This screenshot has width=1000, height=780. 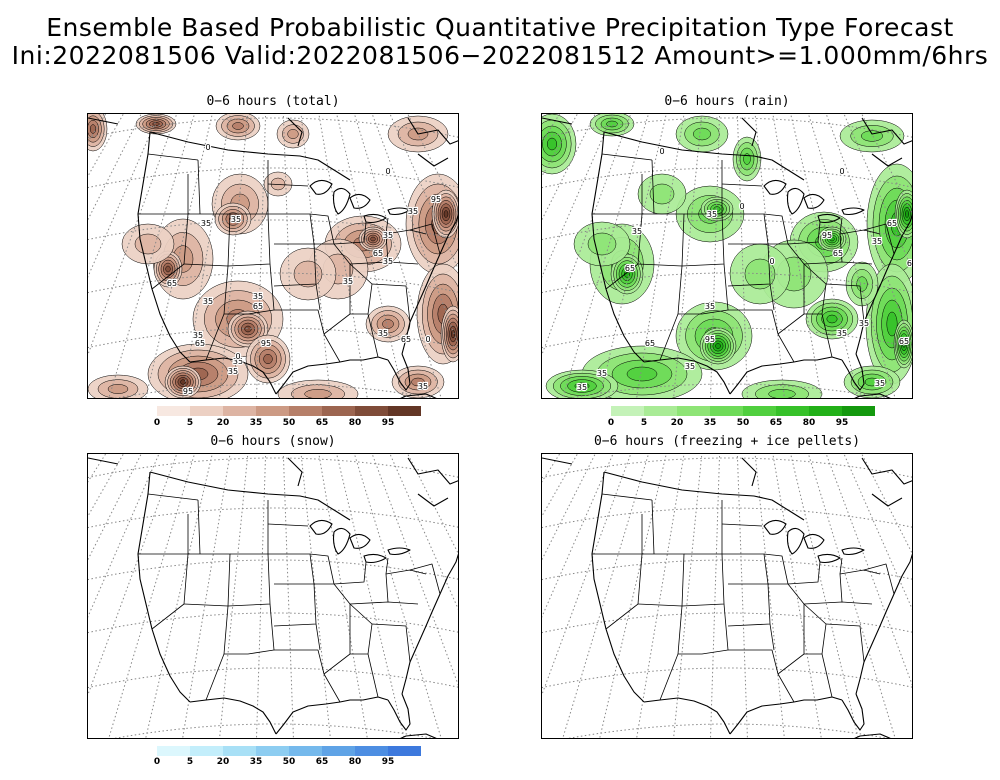 I want to click on colorbar-tick-label: 65, so click(x=322, y=423).